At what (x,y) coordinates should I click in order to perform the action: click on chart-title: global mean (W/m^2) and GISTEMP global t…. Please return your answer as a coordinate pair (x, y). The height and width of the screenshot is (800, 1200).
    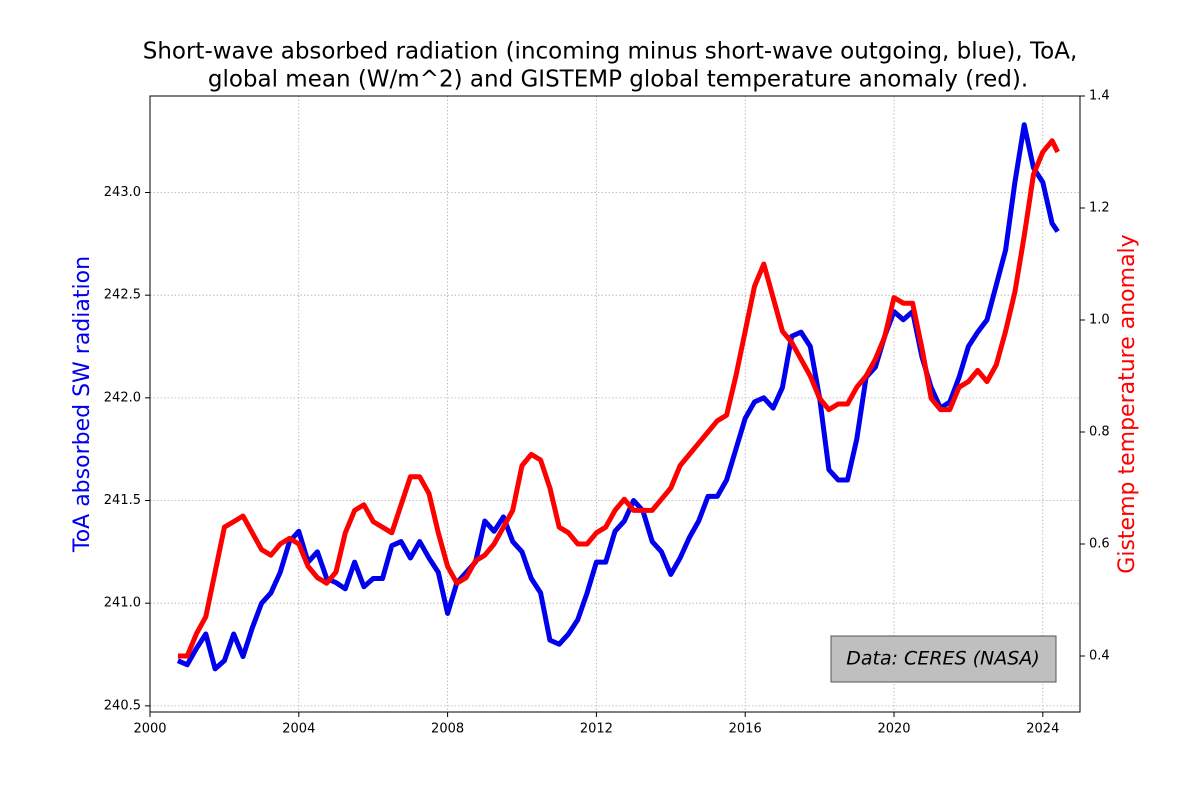
    Looking at the image, I should click on (618, 80).